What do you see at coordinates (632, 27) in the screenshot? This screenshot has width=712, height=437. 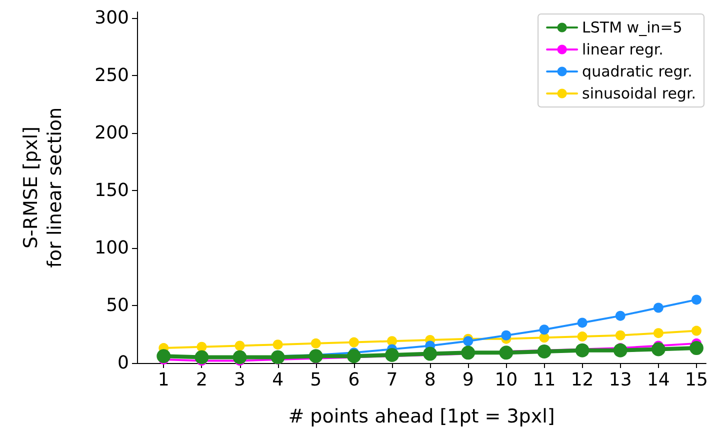 I see `legend-label: LSTM w_in=5` at bounding box center [632, 27].